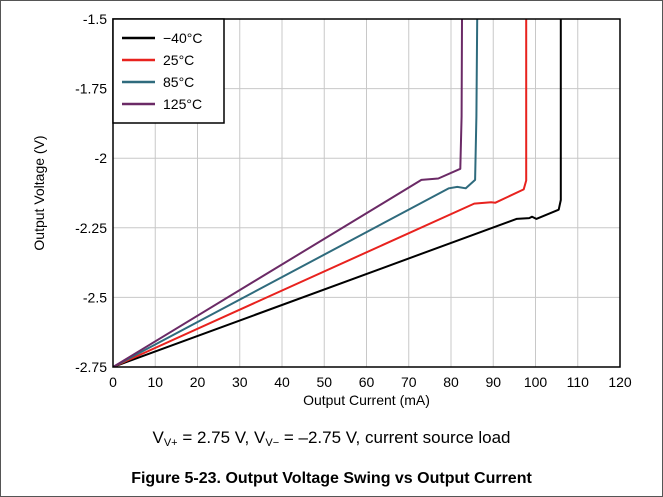 Image resolution: width=663 pixels, height=497 pixels. Describe the element at coordinates (91, 228) in the screenshot. I see `y-tick-label: -2.25` at that location.